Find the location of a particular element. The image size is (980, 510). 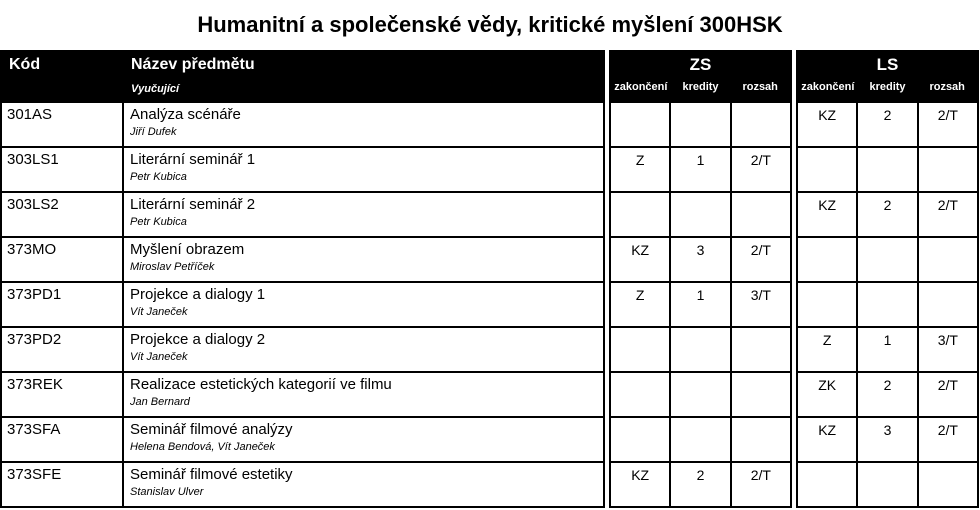

kredity-value: 3 is located at coordinates (699, 259).